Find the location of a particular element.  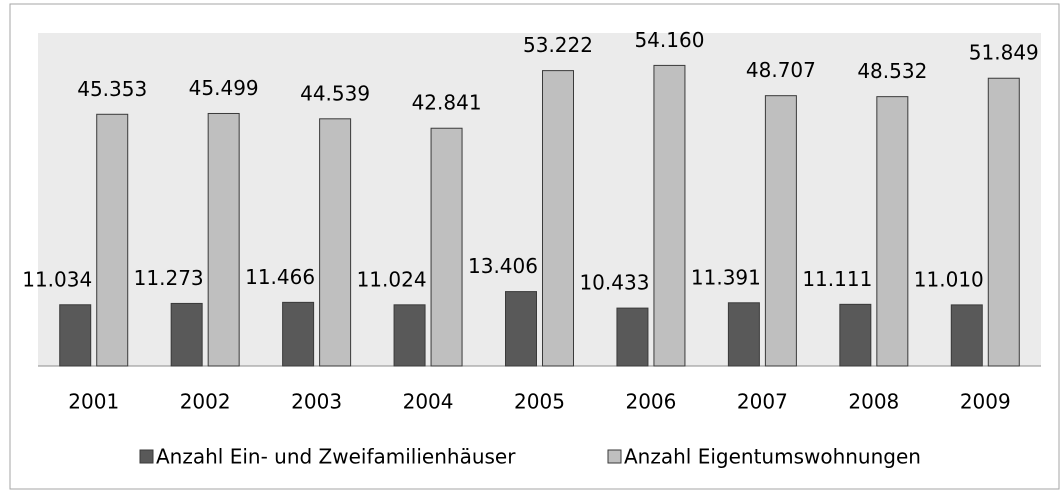

data-label: 48.707 is located at coordinates (781, 70).